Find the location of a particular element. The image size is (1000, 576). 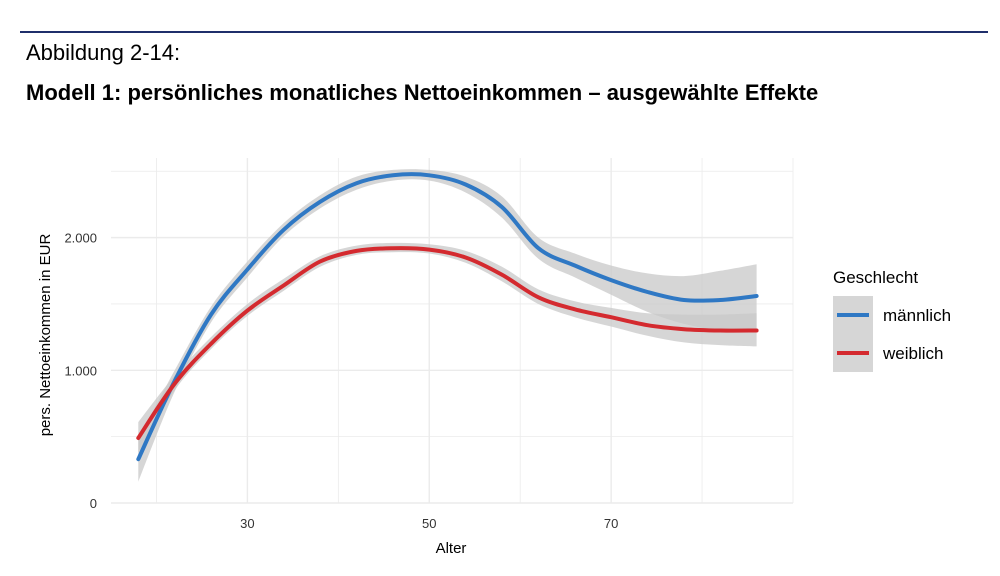

y-tick-label: 2.000 is located at coordinates (80, 238).